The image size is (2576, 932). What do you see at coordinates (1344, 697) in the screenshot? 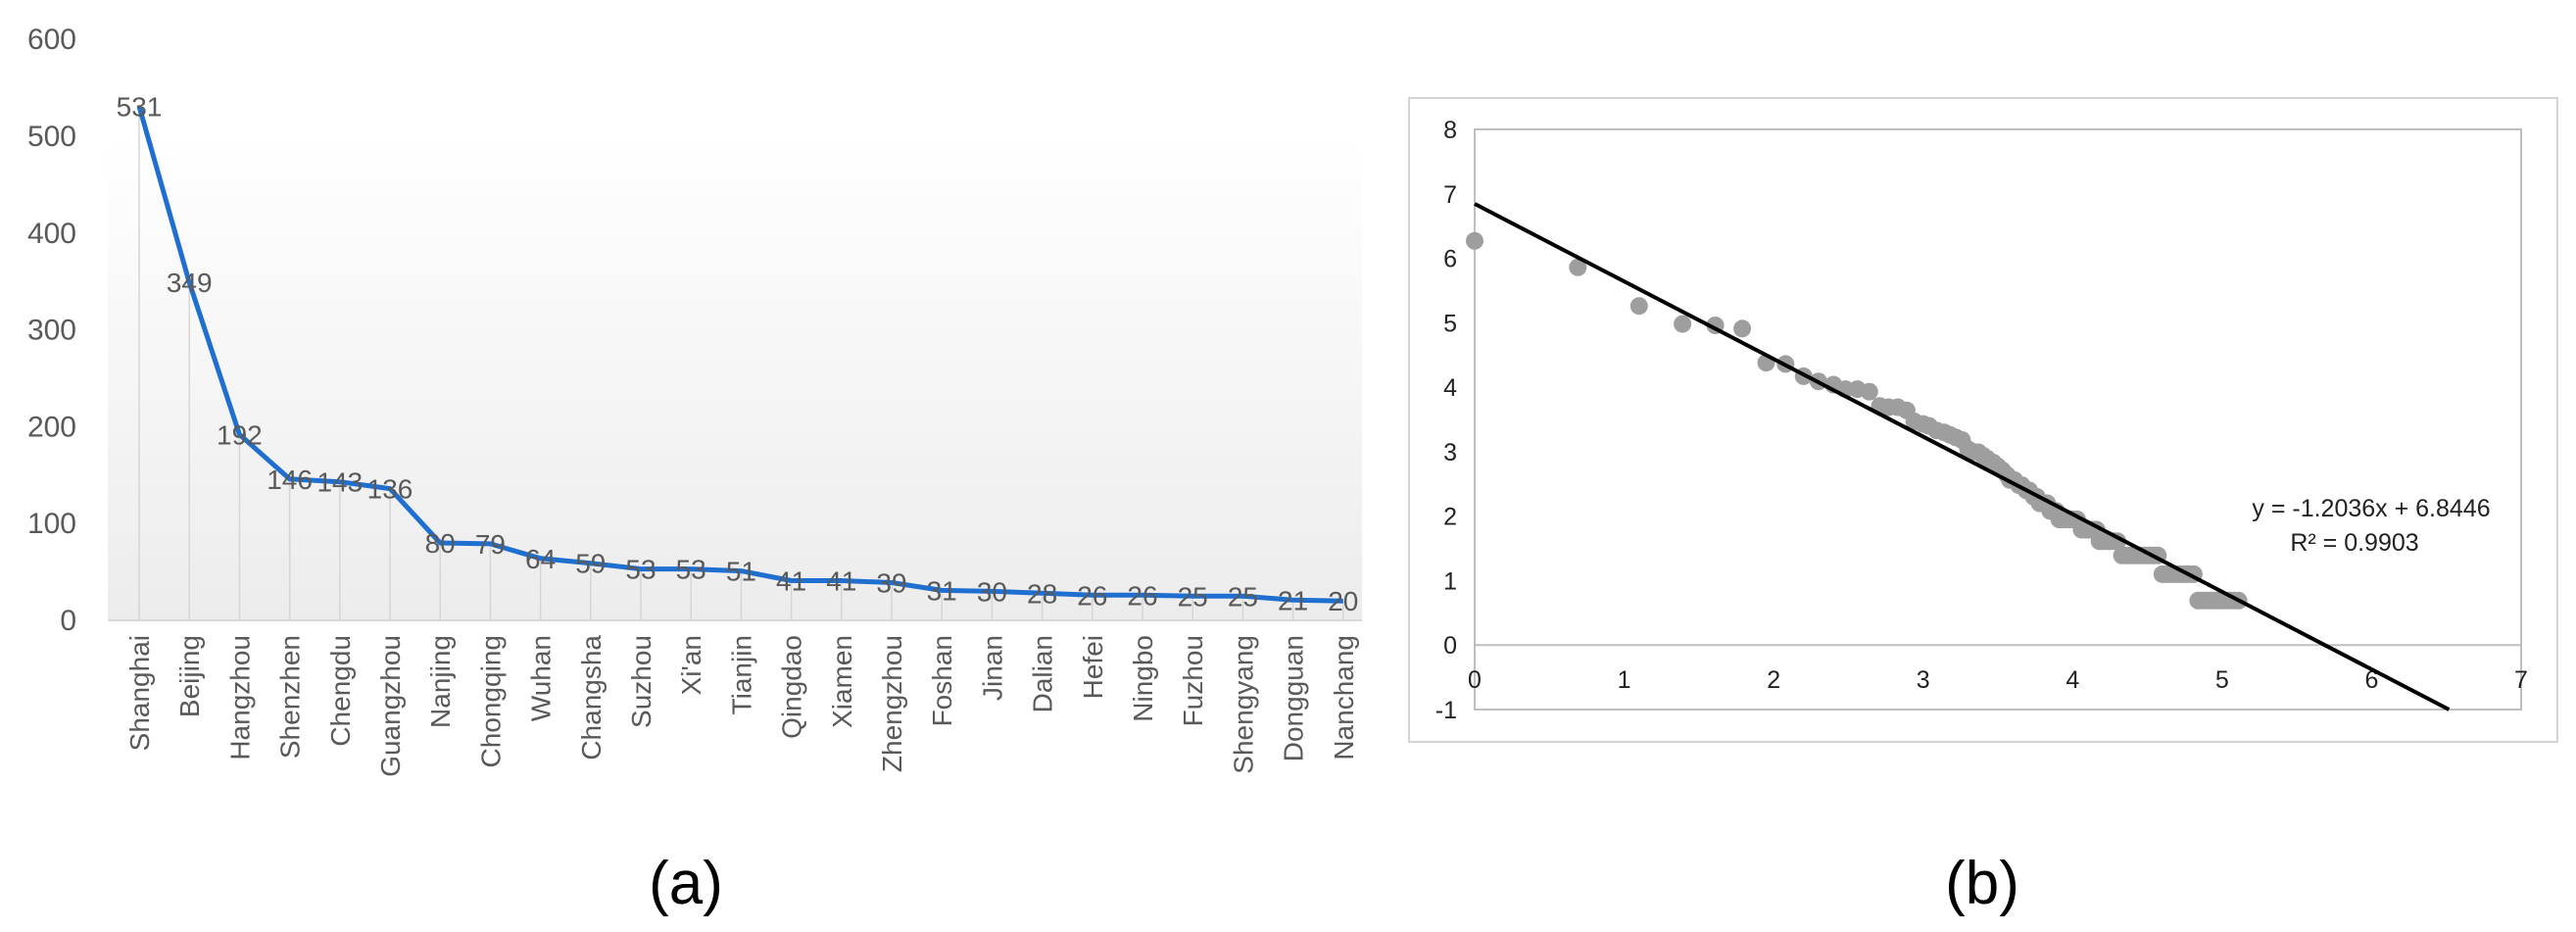
I see `x-tick-label: Nanchang` at bounding box center [1344, 697].